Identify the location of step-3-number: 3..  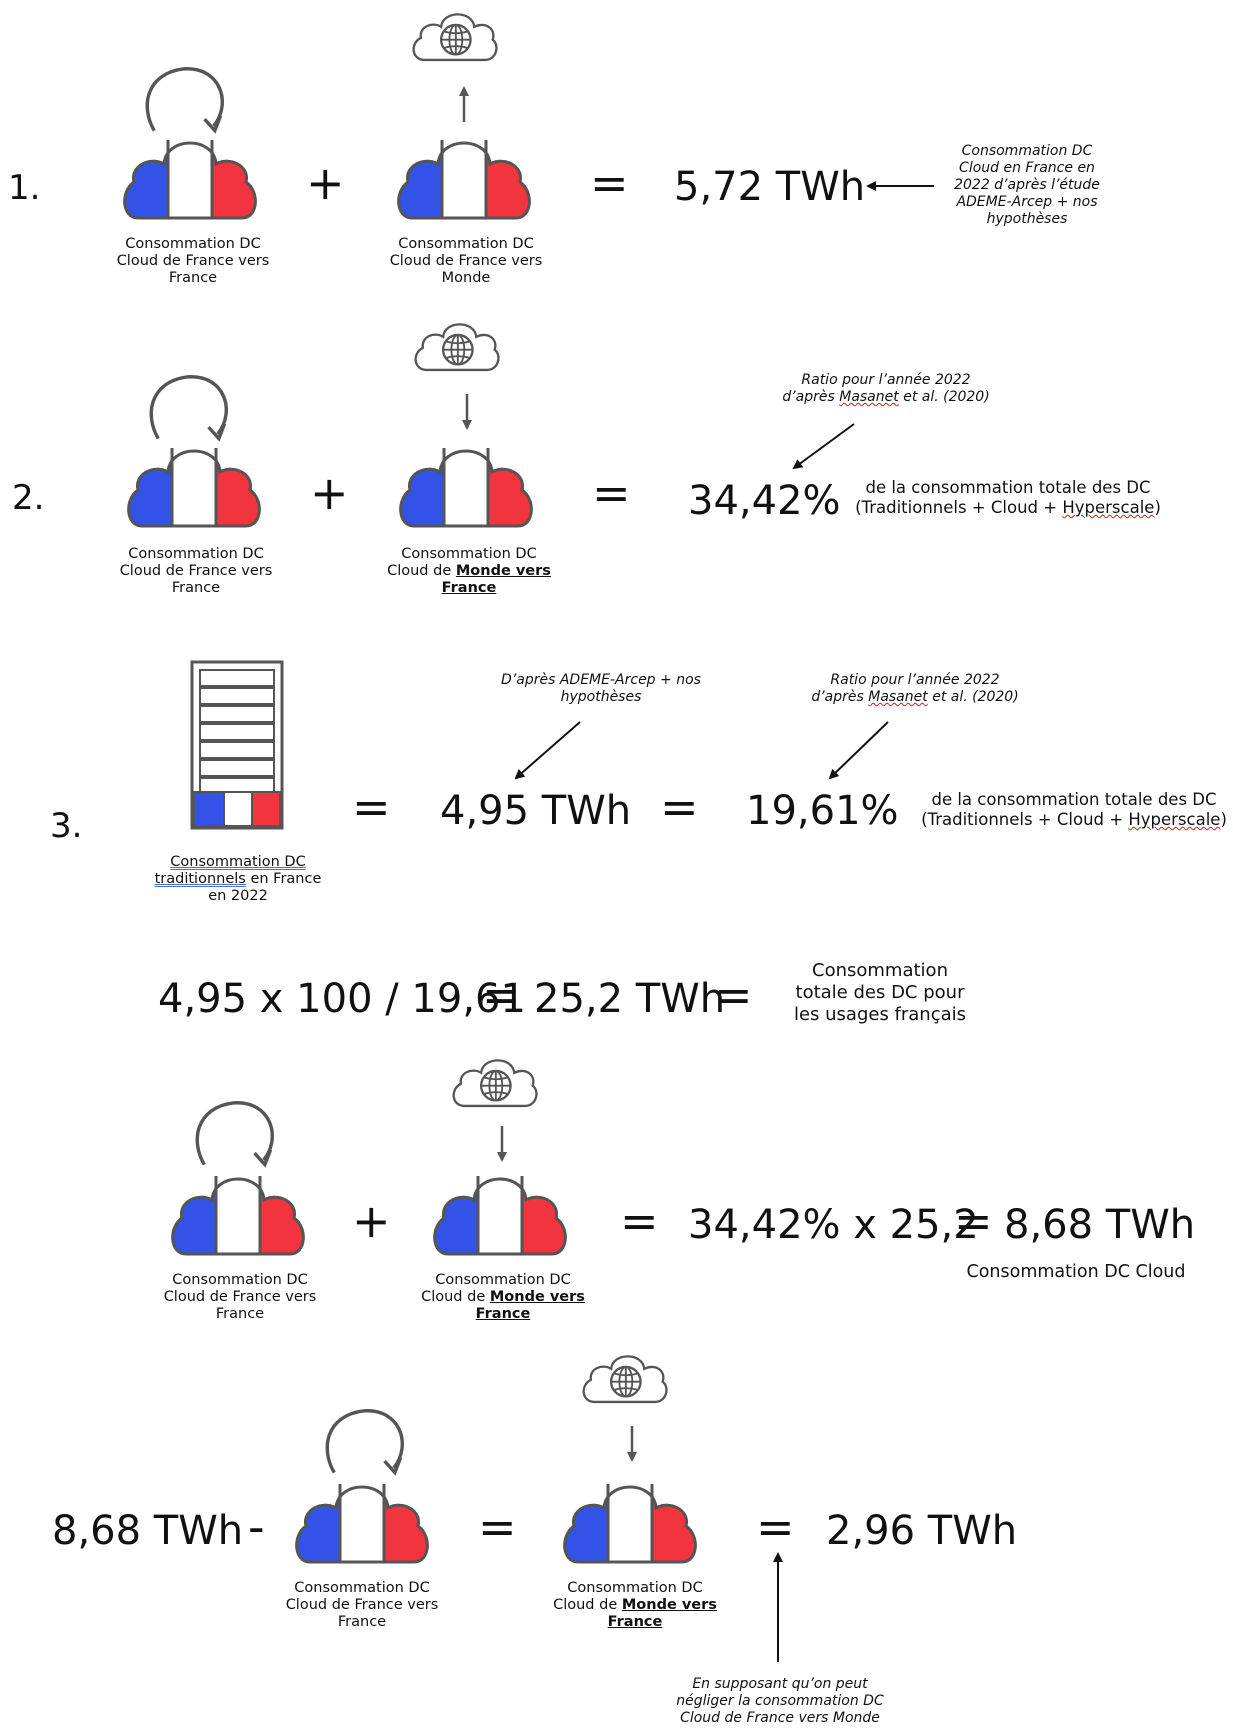
(66, 826).